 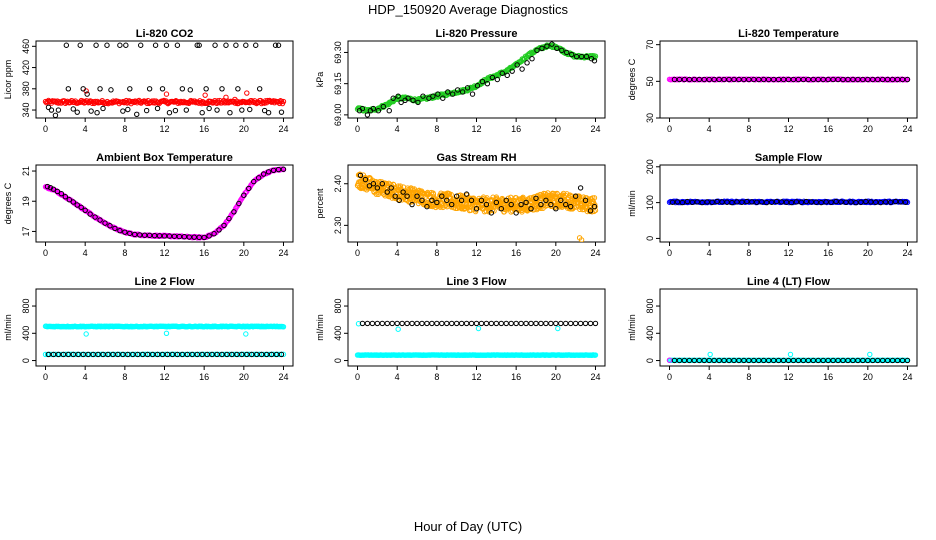 I want to click on panel-title: Line 3 Flow, so click(x=477, y=282).